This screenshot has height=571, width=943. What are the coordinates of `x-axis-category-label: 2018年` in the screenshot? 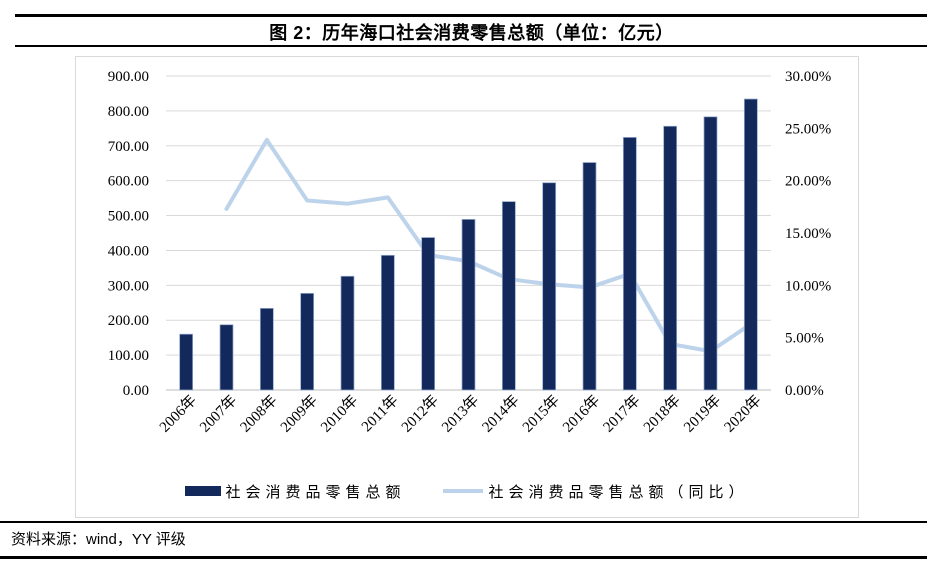 It's located at (662, 414).